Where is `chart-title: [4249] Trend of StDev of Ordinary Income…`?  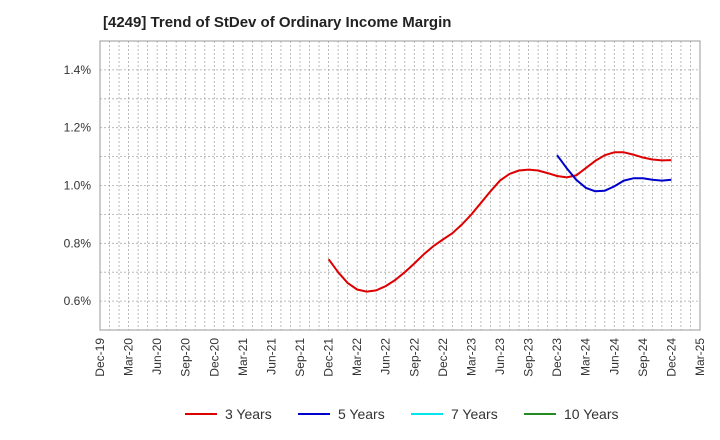
chart-title: [4249] Trend of StDev of Ordinary Income… is located at coordinates (277, 22).